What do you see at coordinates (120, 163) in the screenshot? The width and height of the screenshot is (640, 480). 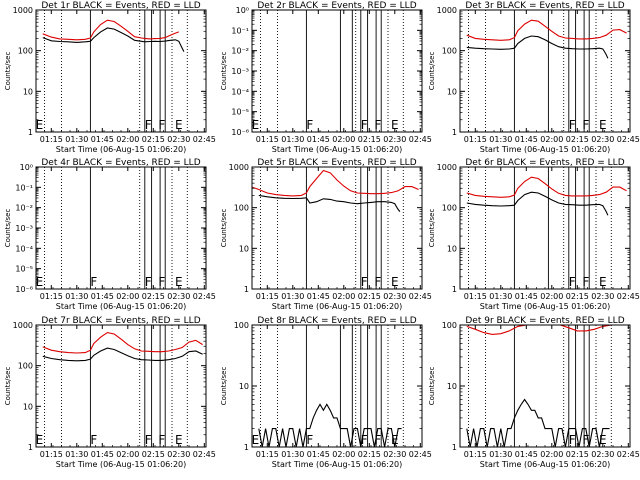 I see `panel-title: Det 4r BLACK = Events, RED = LLD` at bounding box center [120, 163].